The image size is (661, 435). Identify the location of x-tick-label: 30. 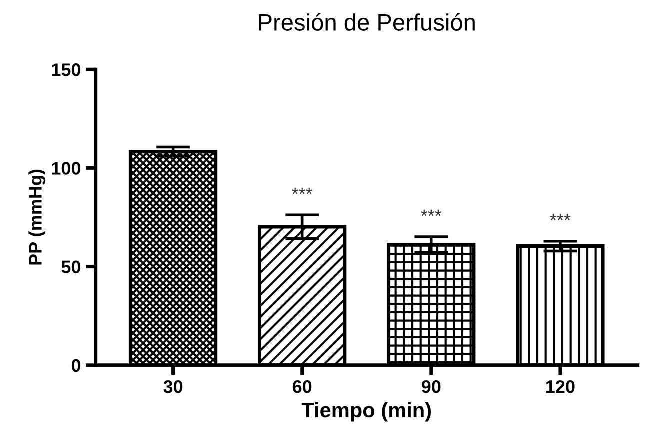
(173, 387).